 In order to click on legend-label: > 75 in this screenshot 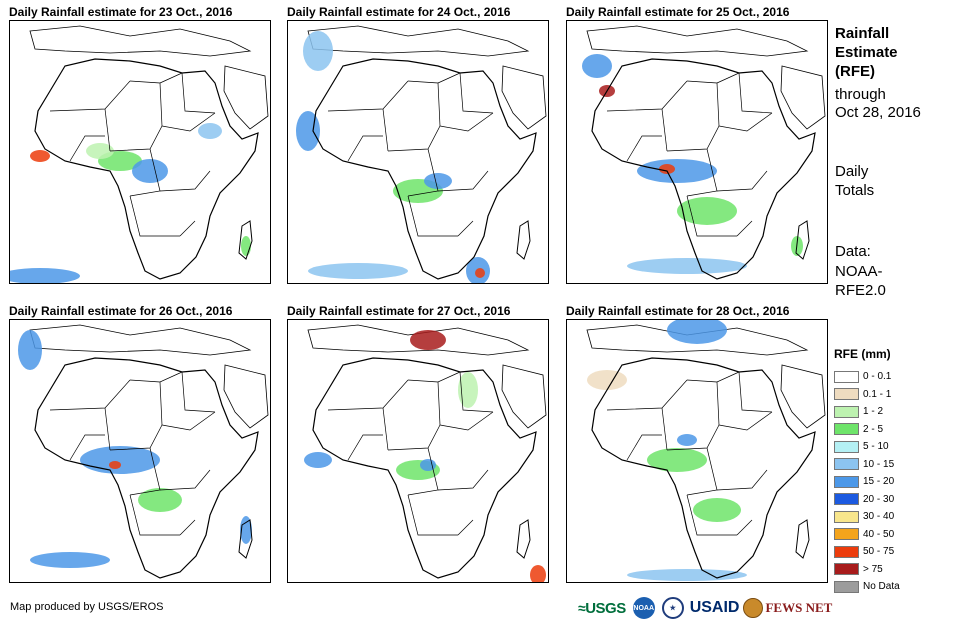, I will do `click(873, 569)`.